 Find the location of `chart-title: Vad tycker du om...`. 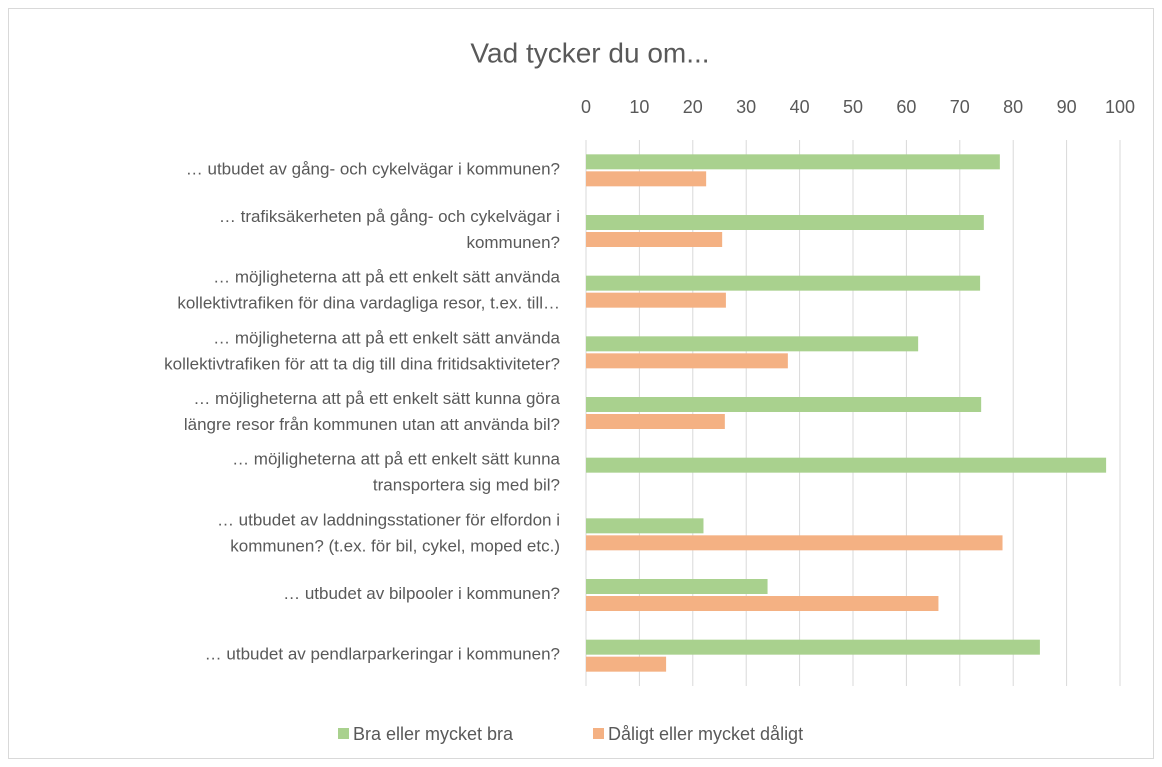

chart-title: Vad tycker du om... is located at coordinates (589, 52).